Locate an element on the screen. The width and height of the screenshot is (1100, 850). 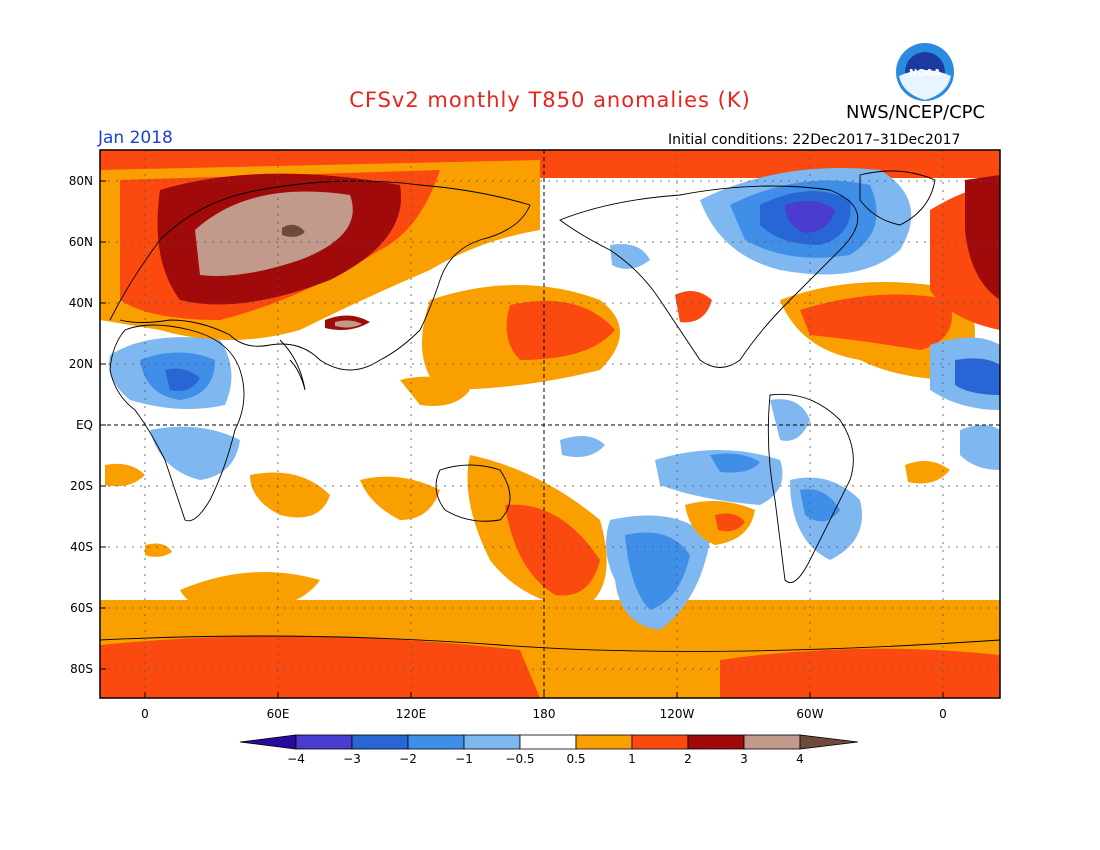
colorbar-label: 1 is located at coordinates (632, 759).